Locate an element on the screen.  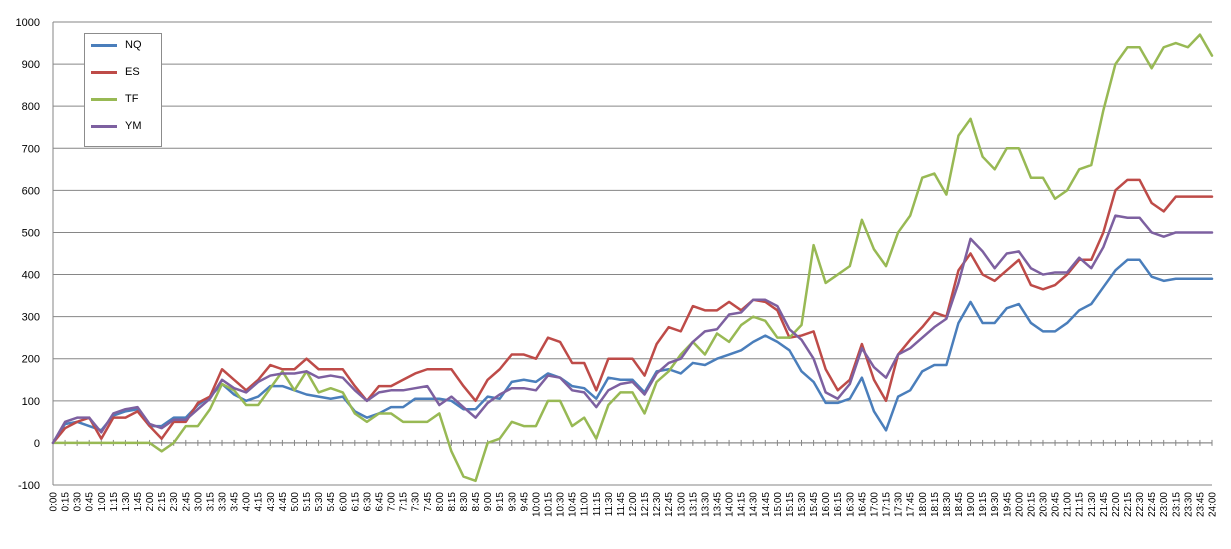
y-axis: -100 0 100 200 300 400 500 600 700 800 900 1000 is located at coordinates (35, 254).